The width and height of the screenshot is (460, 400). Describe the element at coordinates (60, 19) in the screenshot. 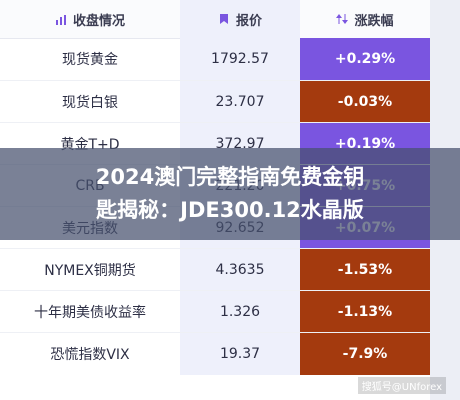

I see `chart-icon` at that location.